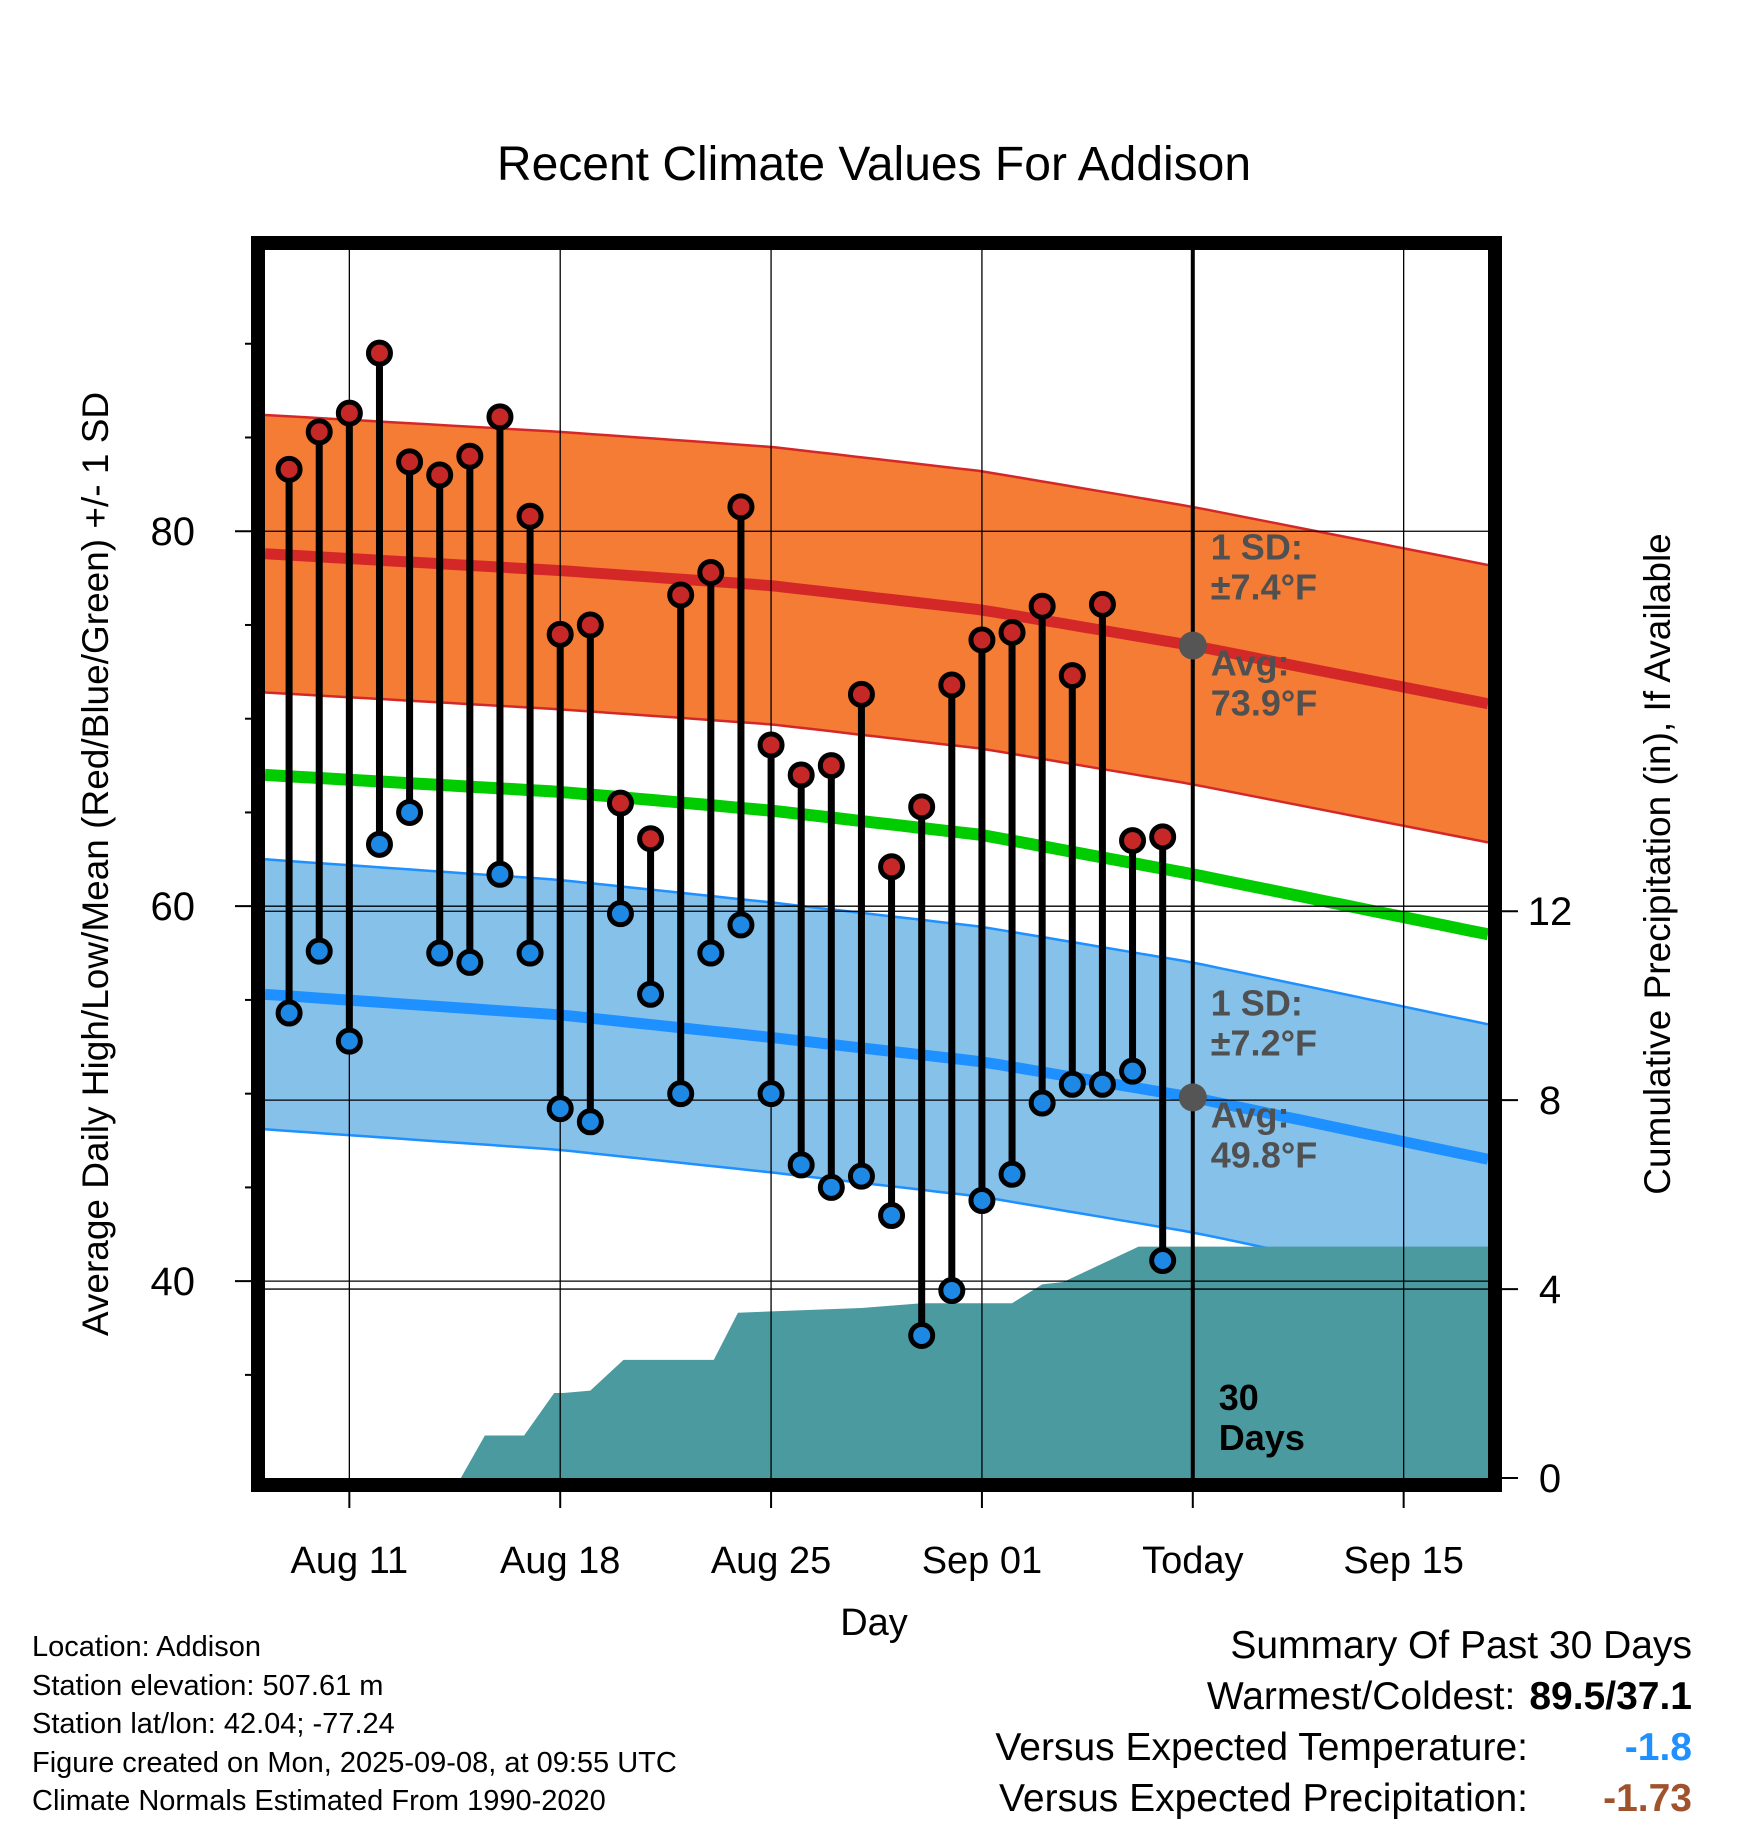 The image size is (1748, 1828). What do you see at coordinates (173, 1282) in the screenshot?
I see `y-tick-label-40: 40` at bounding box center [173, 1282].